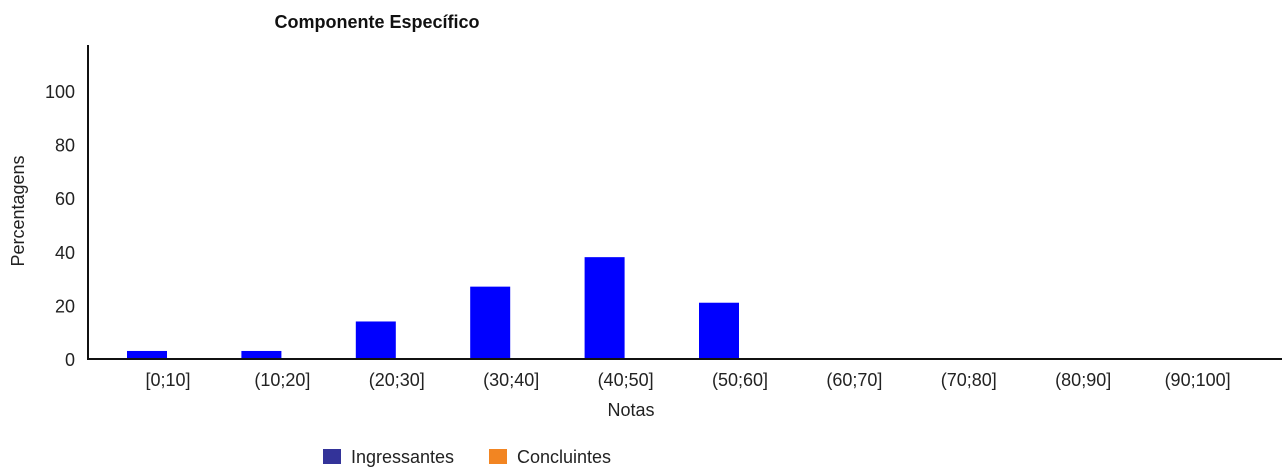 This screenshot has width=1282, height=468. Describe the element at coordinates (18, 210) in the screenshot. I see `y-axis-label: Percentagens` at that location.